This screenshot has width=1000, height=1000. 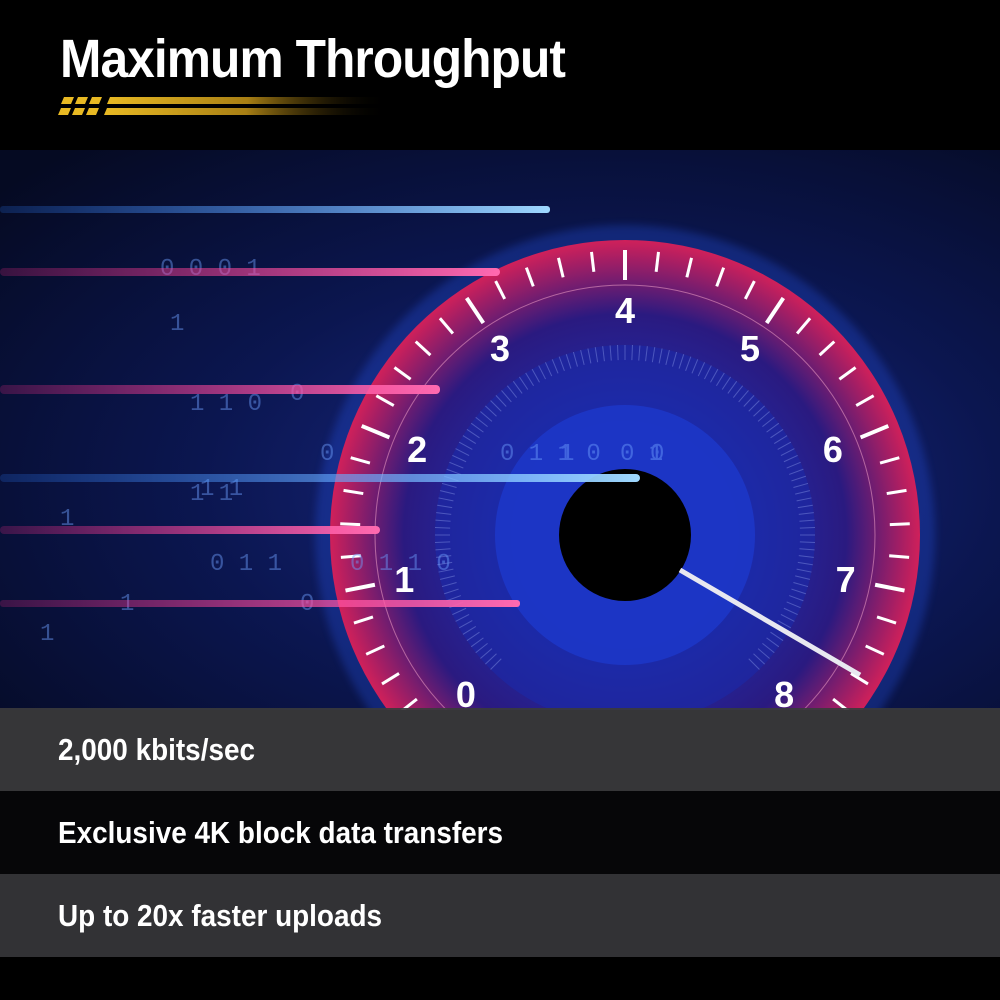 What do you see at coordinates (157, 749) in the screenshot?
I see `feature-label: 2,000 kbits/sec` at bounding box center [157, 749].